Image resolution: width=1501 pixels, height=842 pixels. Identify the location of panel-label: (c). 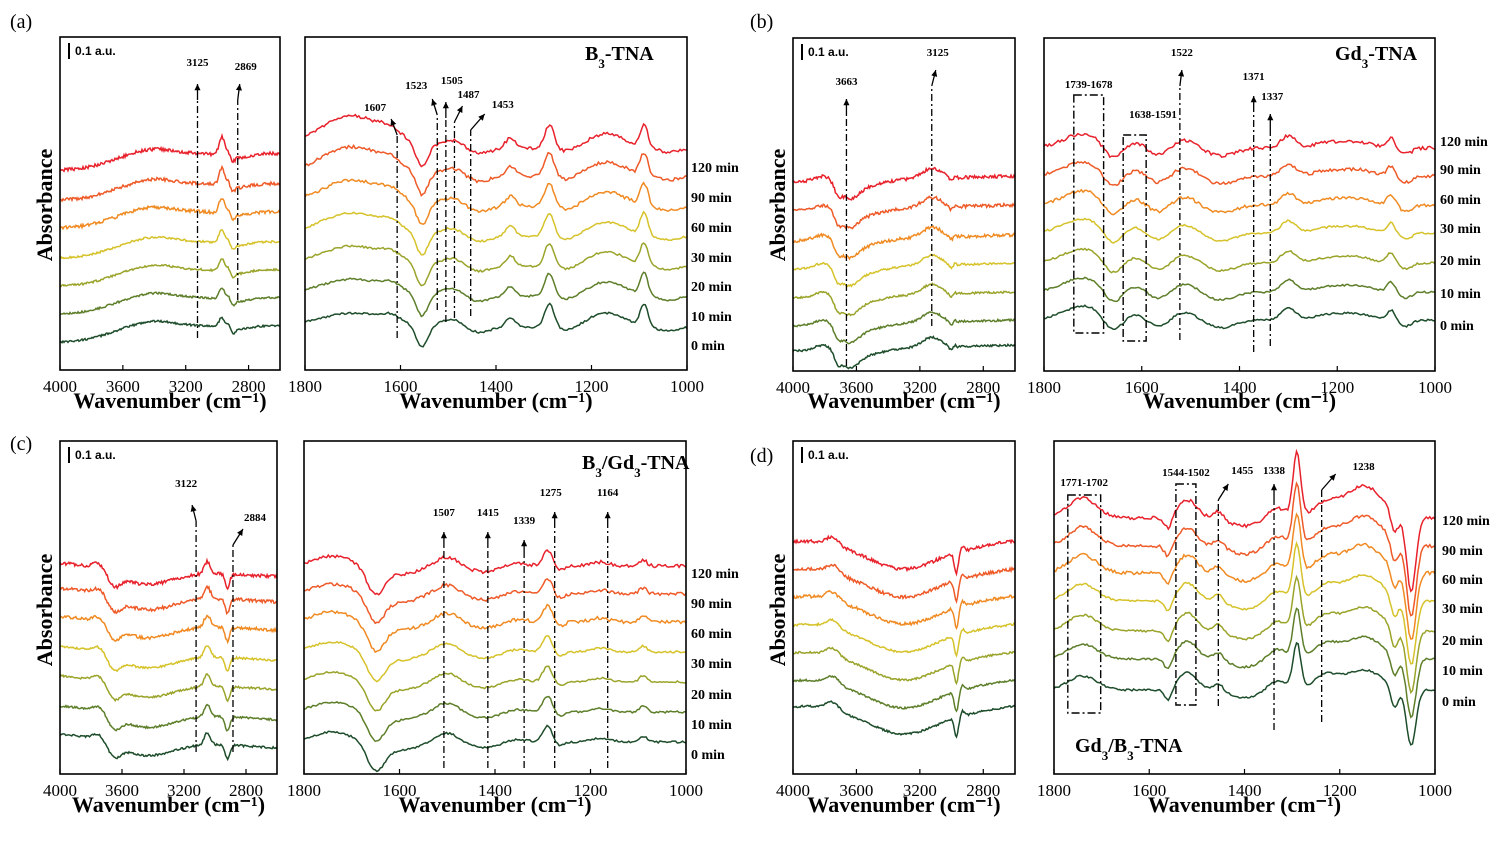
(21, 444).